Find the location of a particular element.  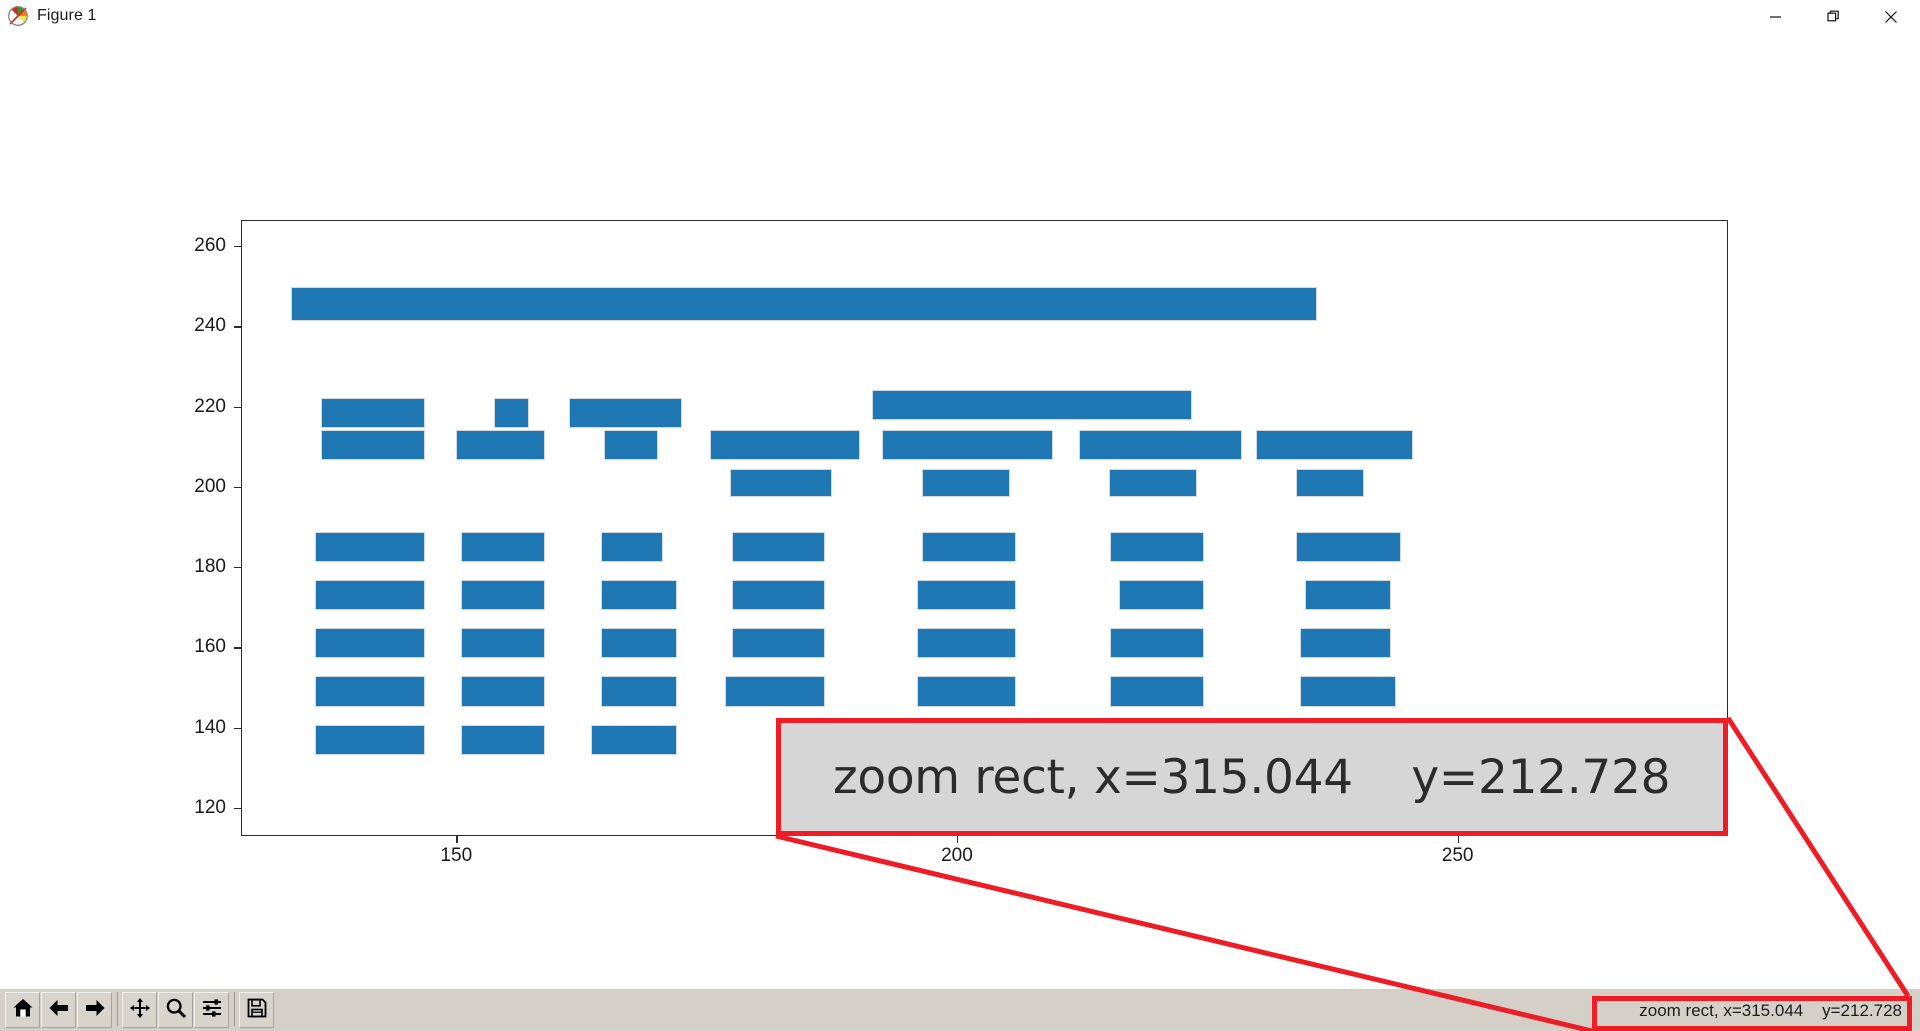

sliders-icon is located at coordinates (212, 1010).